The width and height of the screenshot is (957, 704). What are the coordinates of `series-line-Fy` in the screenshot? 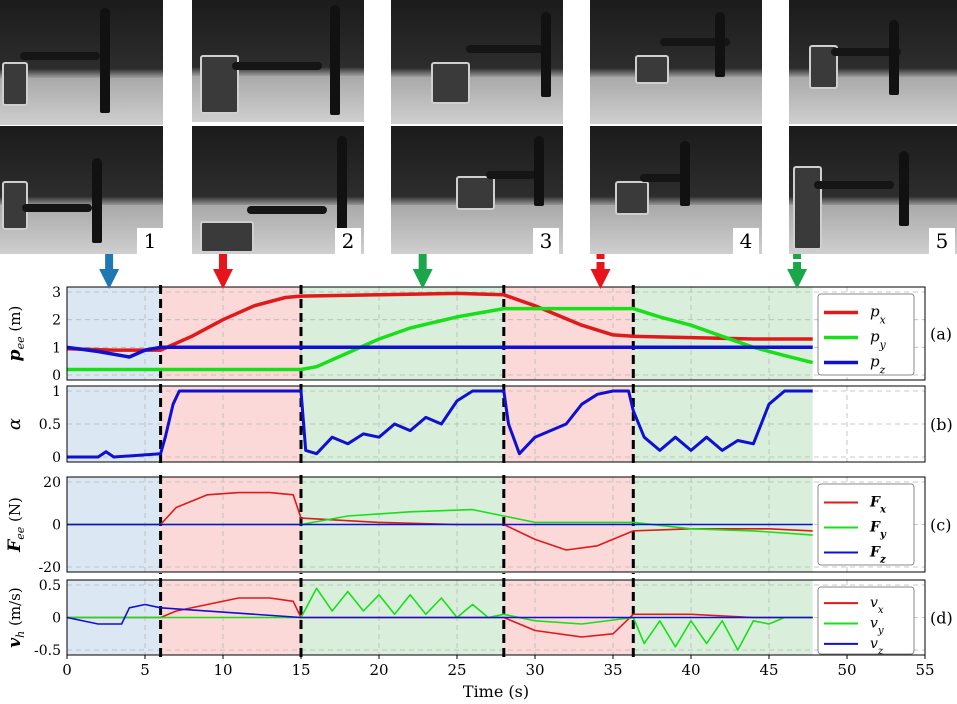 It's located at (440, 522).